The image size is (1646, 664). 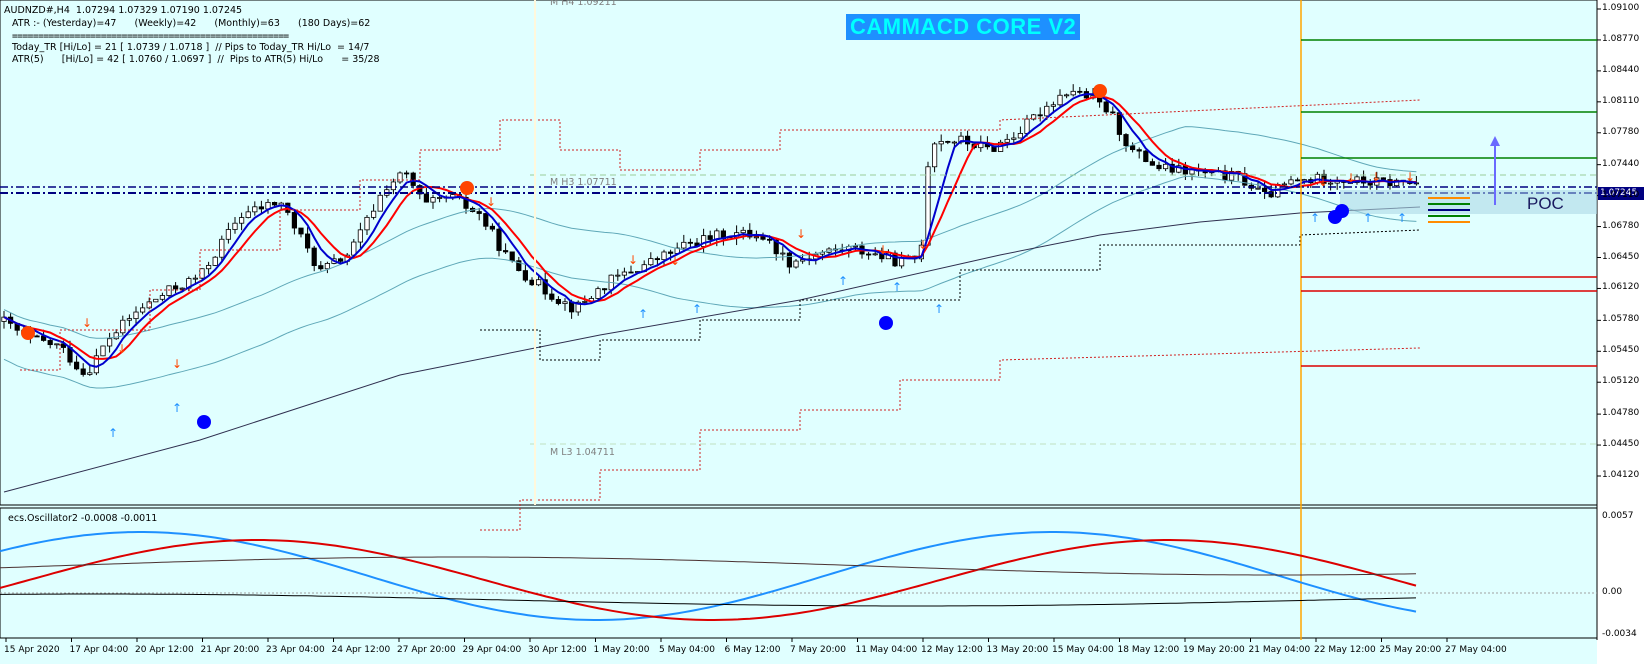 What do you see at coordinates (1621, 131) in the screenshot?
I see `price-tick-label: 1.07780` at bounding box center [1621, 131].